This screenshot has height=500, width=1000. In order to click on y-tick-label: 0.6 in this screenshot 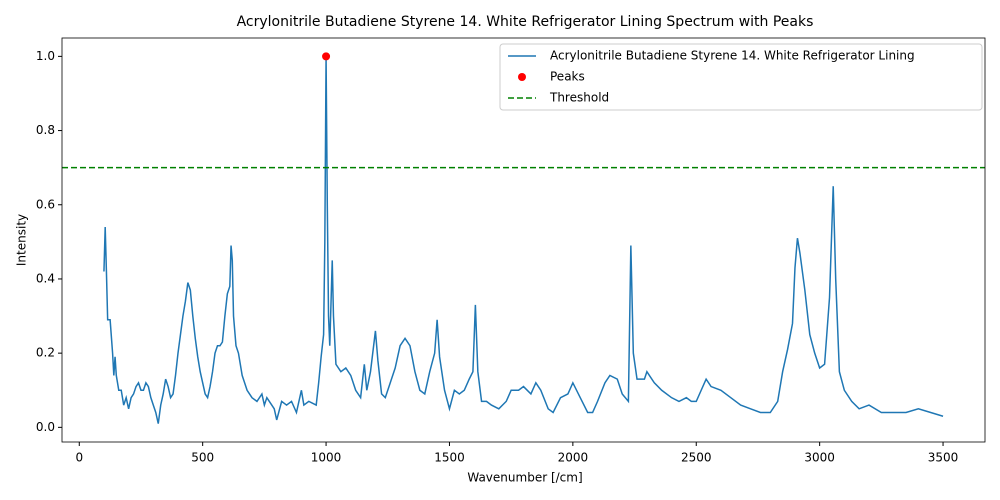, I will do `click(45, 204)`.